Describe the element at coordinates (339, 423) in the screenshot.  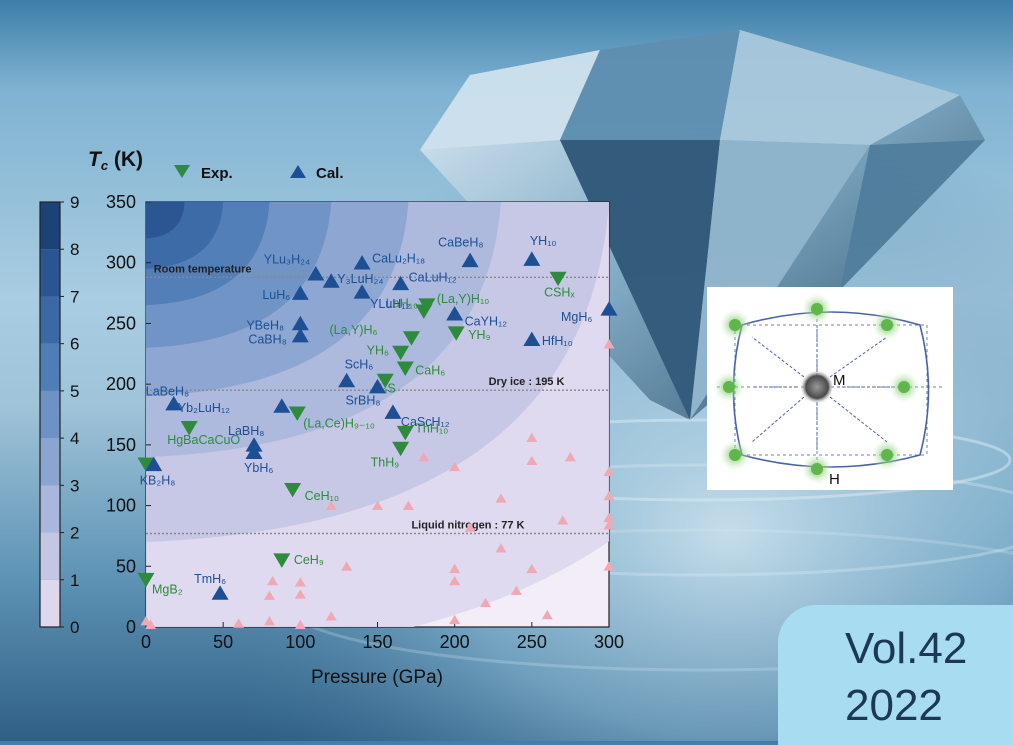
I see `point-label: (La,Ce)H₉₋₁₀` at that location.